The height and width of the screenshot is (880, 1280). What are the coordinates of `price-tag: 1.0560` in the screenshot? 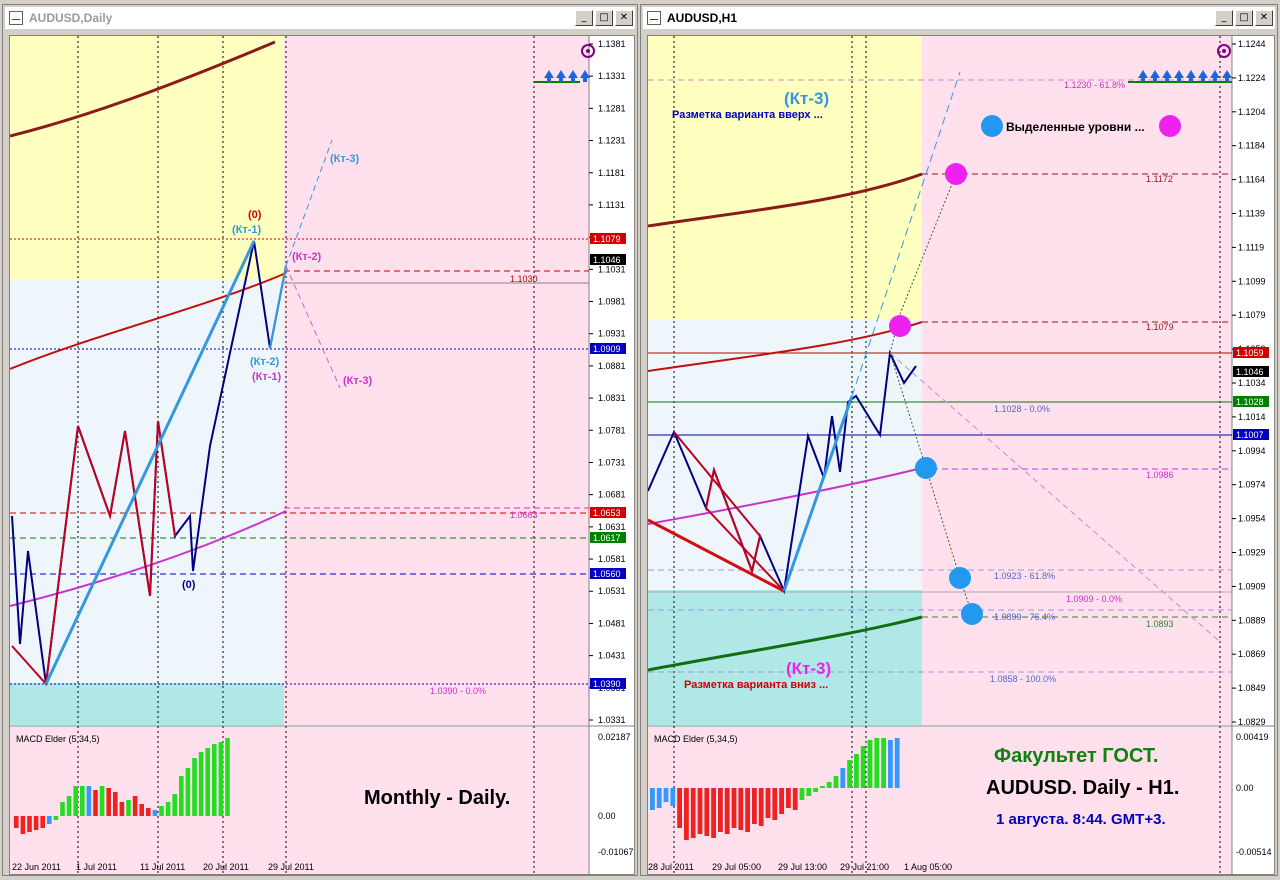 It's located at (608, 573).